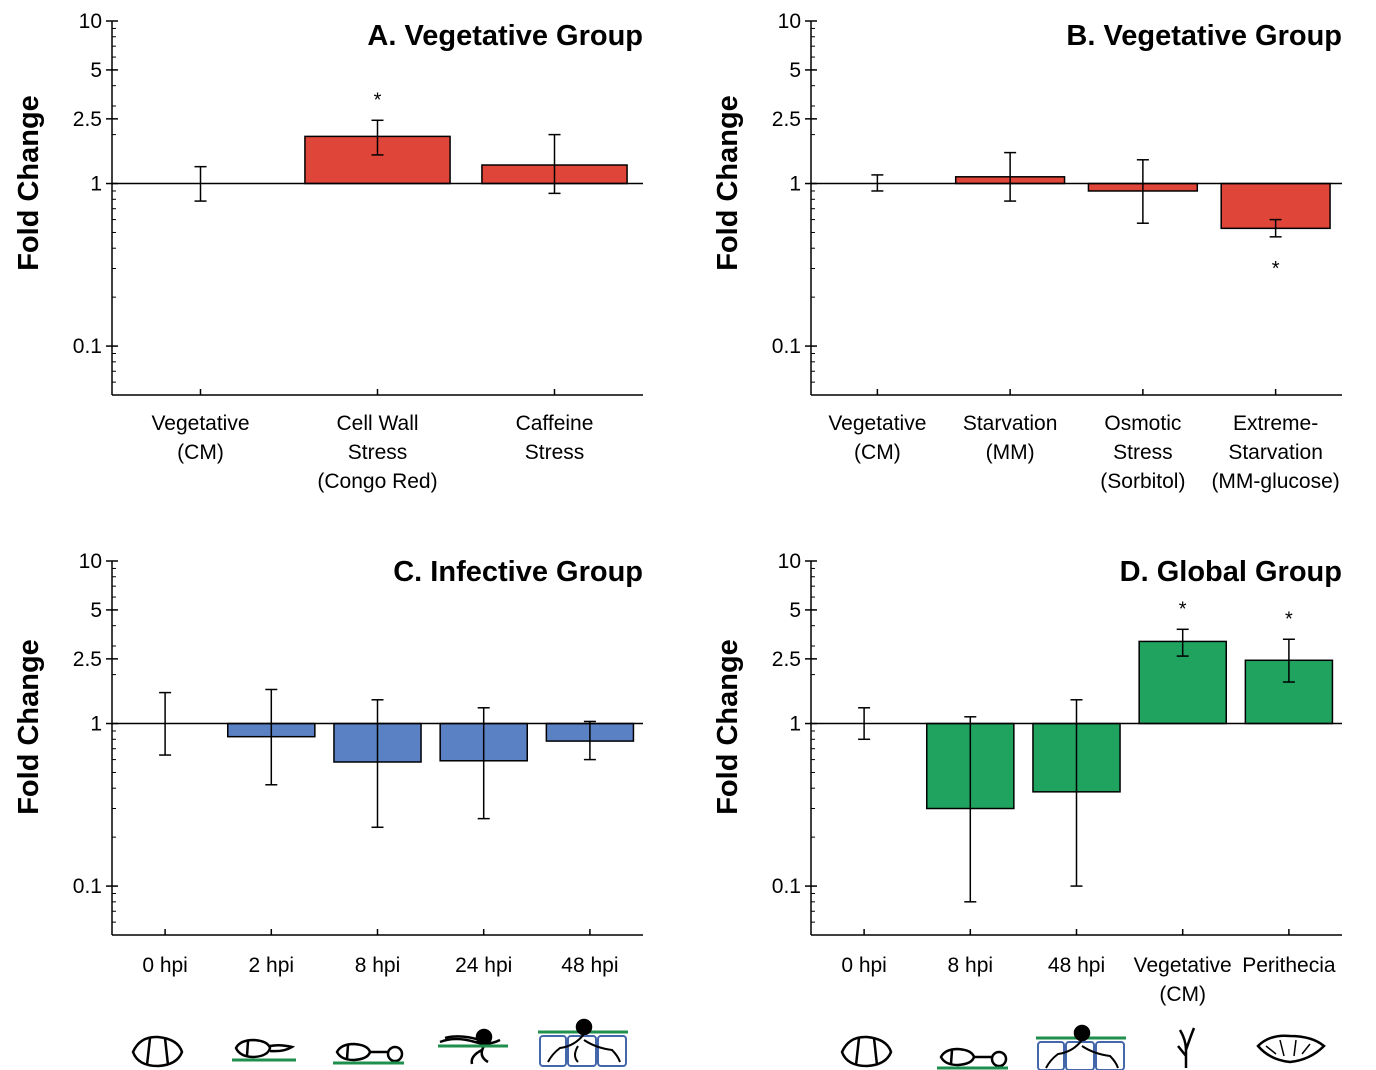 This screenshot has height=1070, width=1376. Describe the element at coordinates (264, 1050) in the screenshot. I see `germinating-spore-icon` at that location.